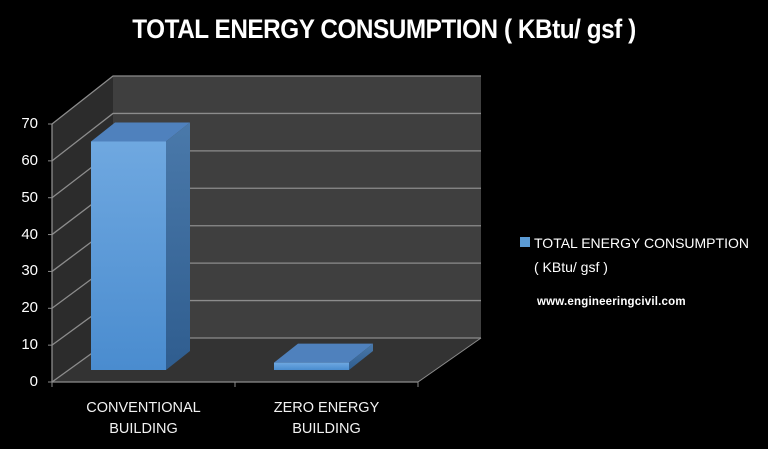 The width and height of the screenshot is (768, 449). What do you see at coordinates (384, 29) in the screenshot?
I see `chart-title: TOTAL ENERGY CONSUMPTION ( KBtu/ gsf )` at bounding box center [384, 29].